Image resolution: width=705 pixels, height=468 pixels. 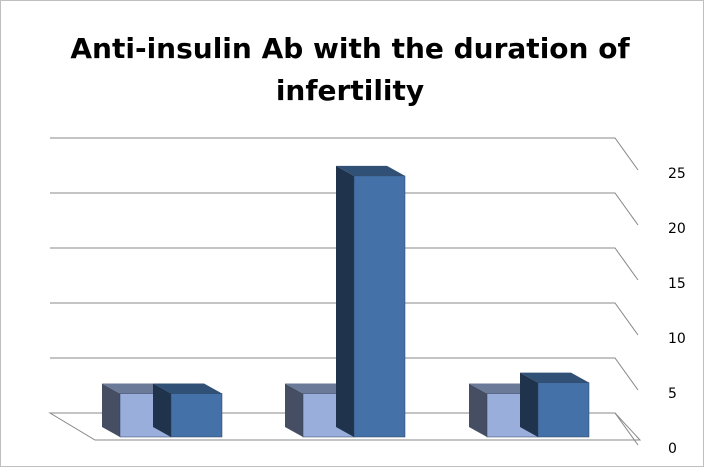 I want to click on y-tick-label: 0, so click(x=672, y=449).